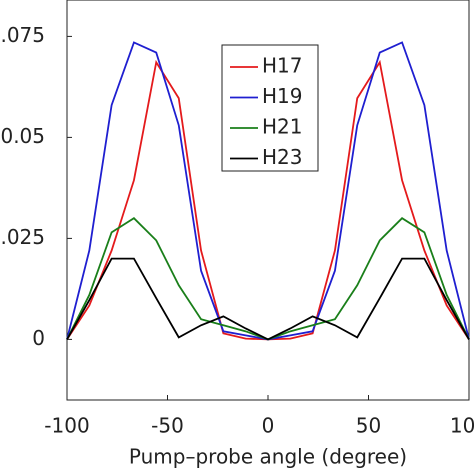 Image resolution: width=474 pixels, height=474 pixels. I want to click on x-tick-label: 100, so click(462, 426).